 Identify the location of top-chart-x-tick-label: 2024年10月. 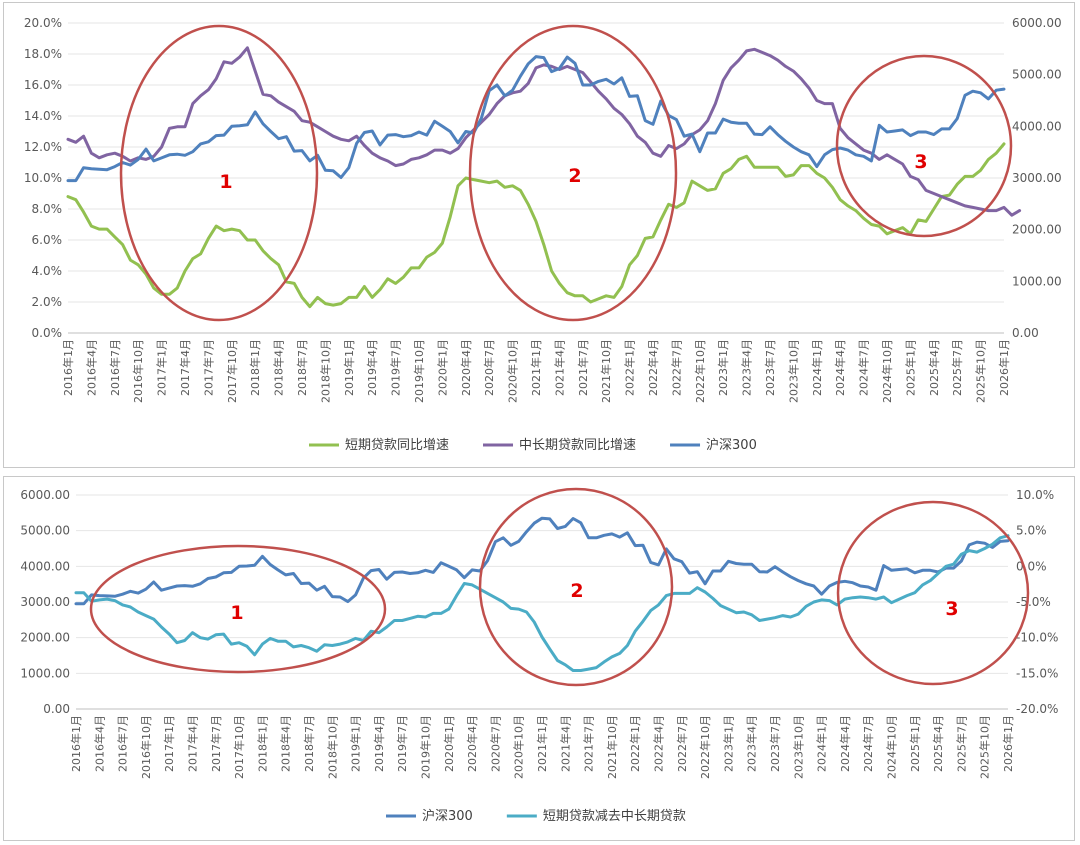
(887, 371).